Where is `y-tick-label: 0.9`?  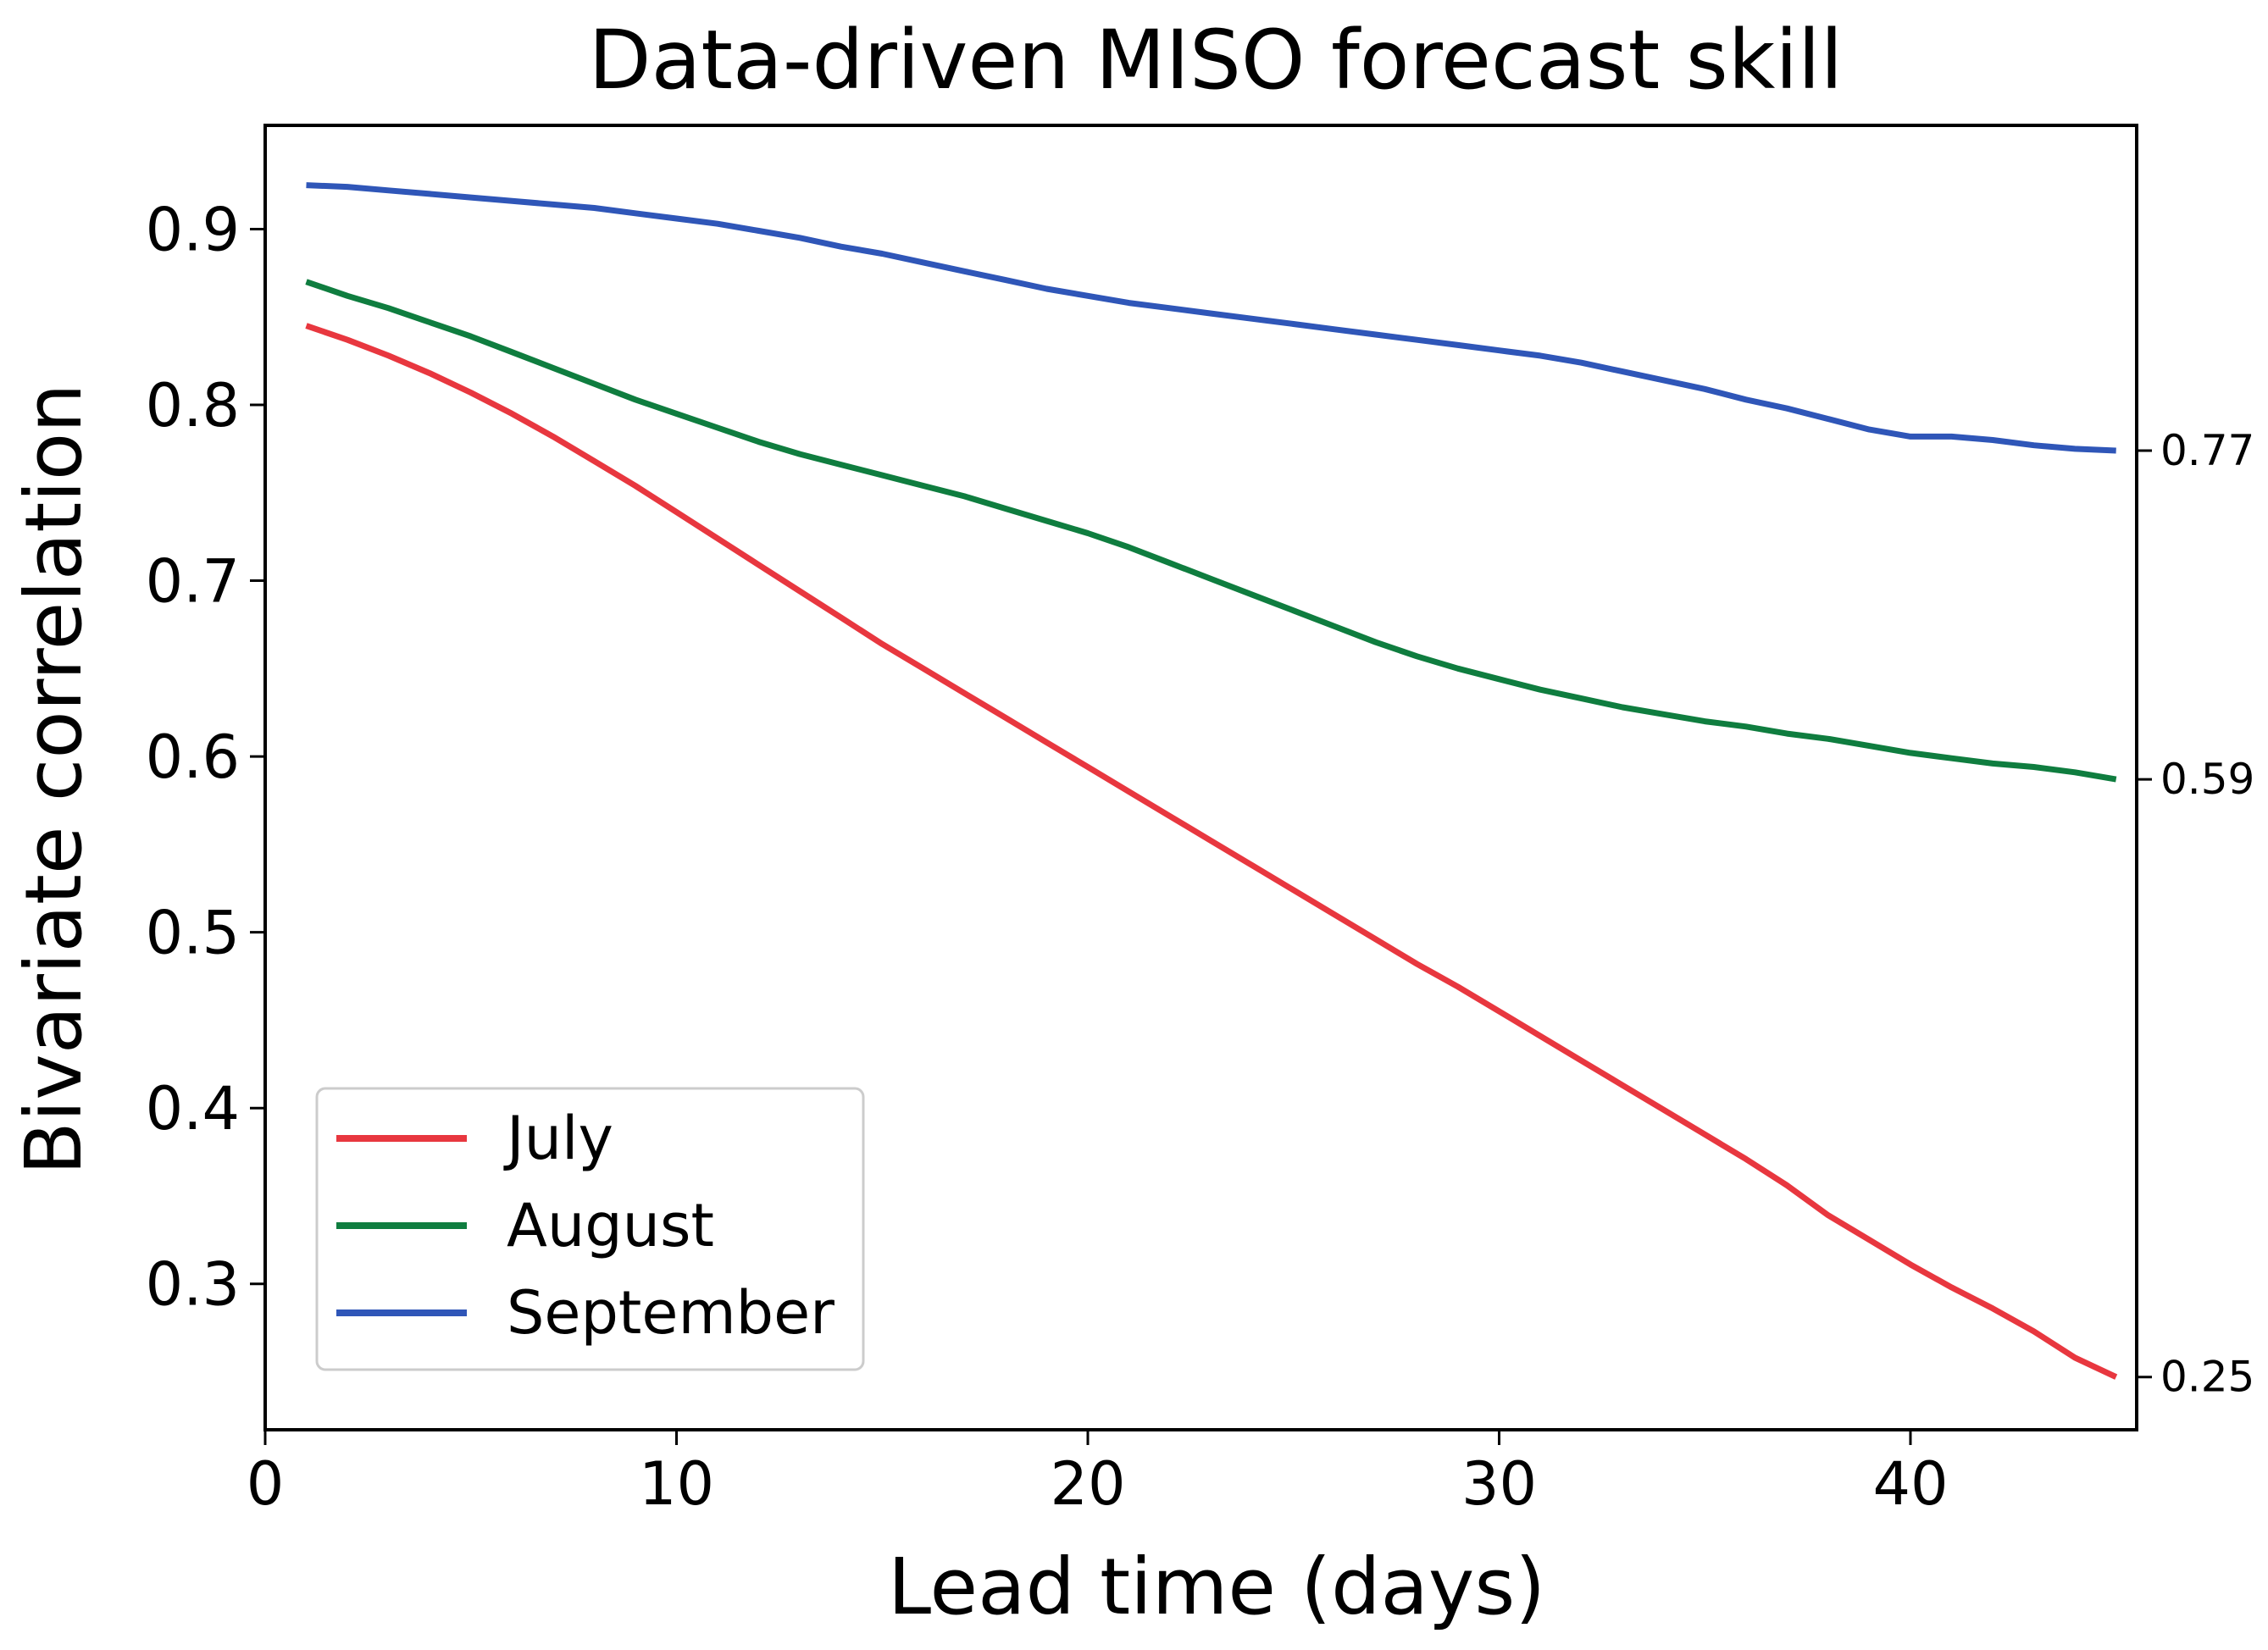
y-tick-label: 0.9 is located at coordinates (193, 229).